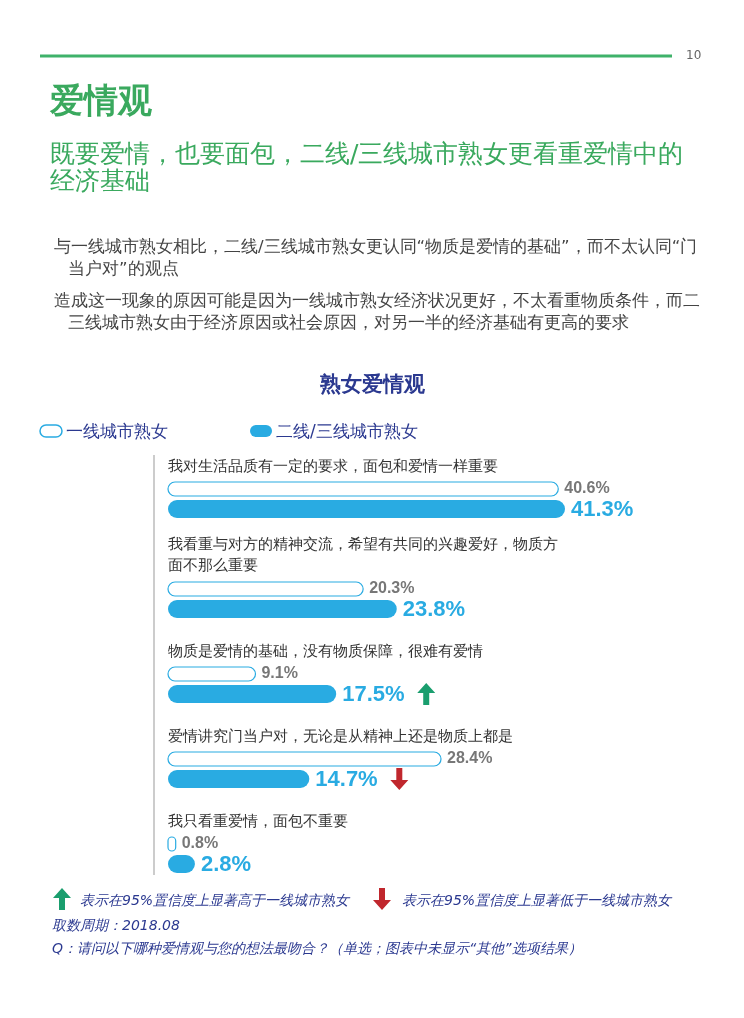 This screenshot has width=744, height=1018. I want to click on text: 取数周期：2018.08, so click(116, 926).